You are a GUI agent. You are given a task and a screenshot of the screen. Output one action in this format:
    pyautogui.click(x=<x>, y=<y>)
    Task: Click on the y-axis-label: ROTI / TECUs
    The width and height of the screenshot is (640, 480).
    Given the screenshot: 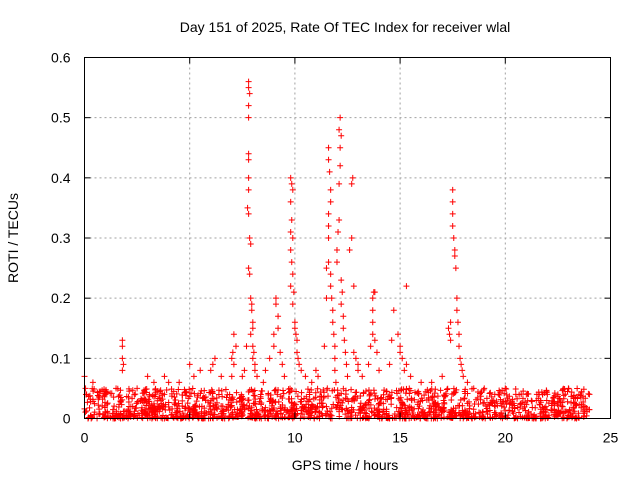 What is the action you would take?
    pyautogui.click(x=13, y=238)
    